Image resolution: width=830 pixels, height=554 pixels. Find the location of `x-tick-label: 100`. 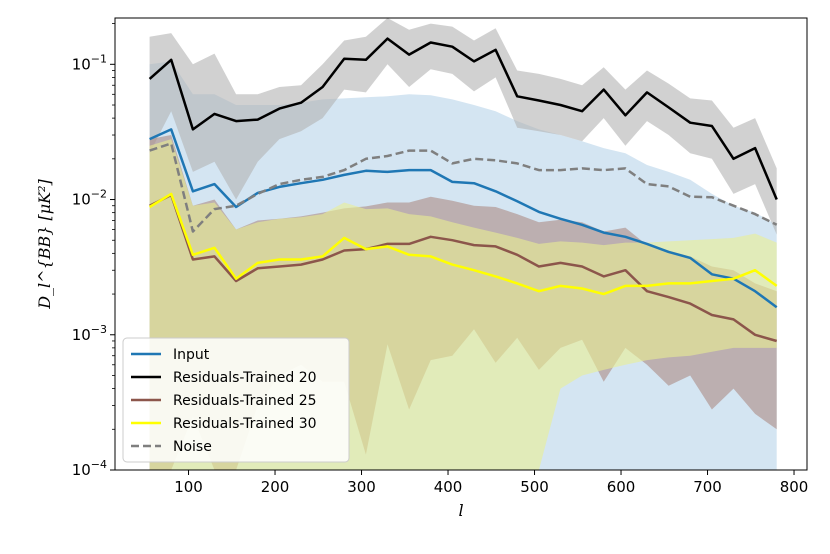

x-tick-label: 100 is located at coordinates (188, 487).